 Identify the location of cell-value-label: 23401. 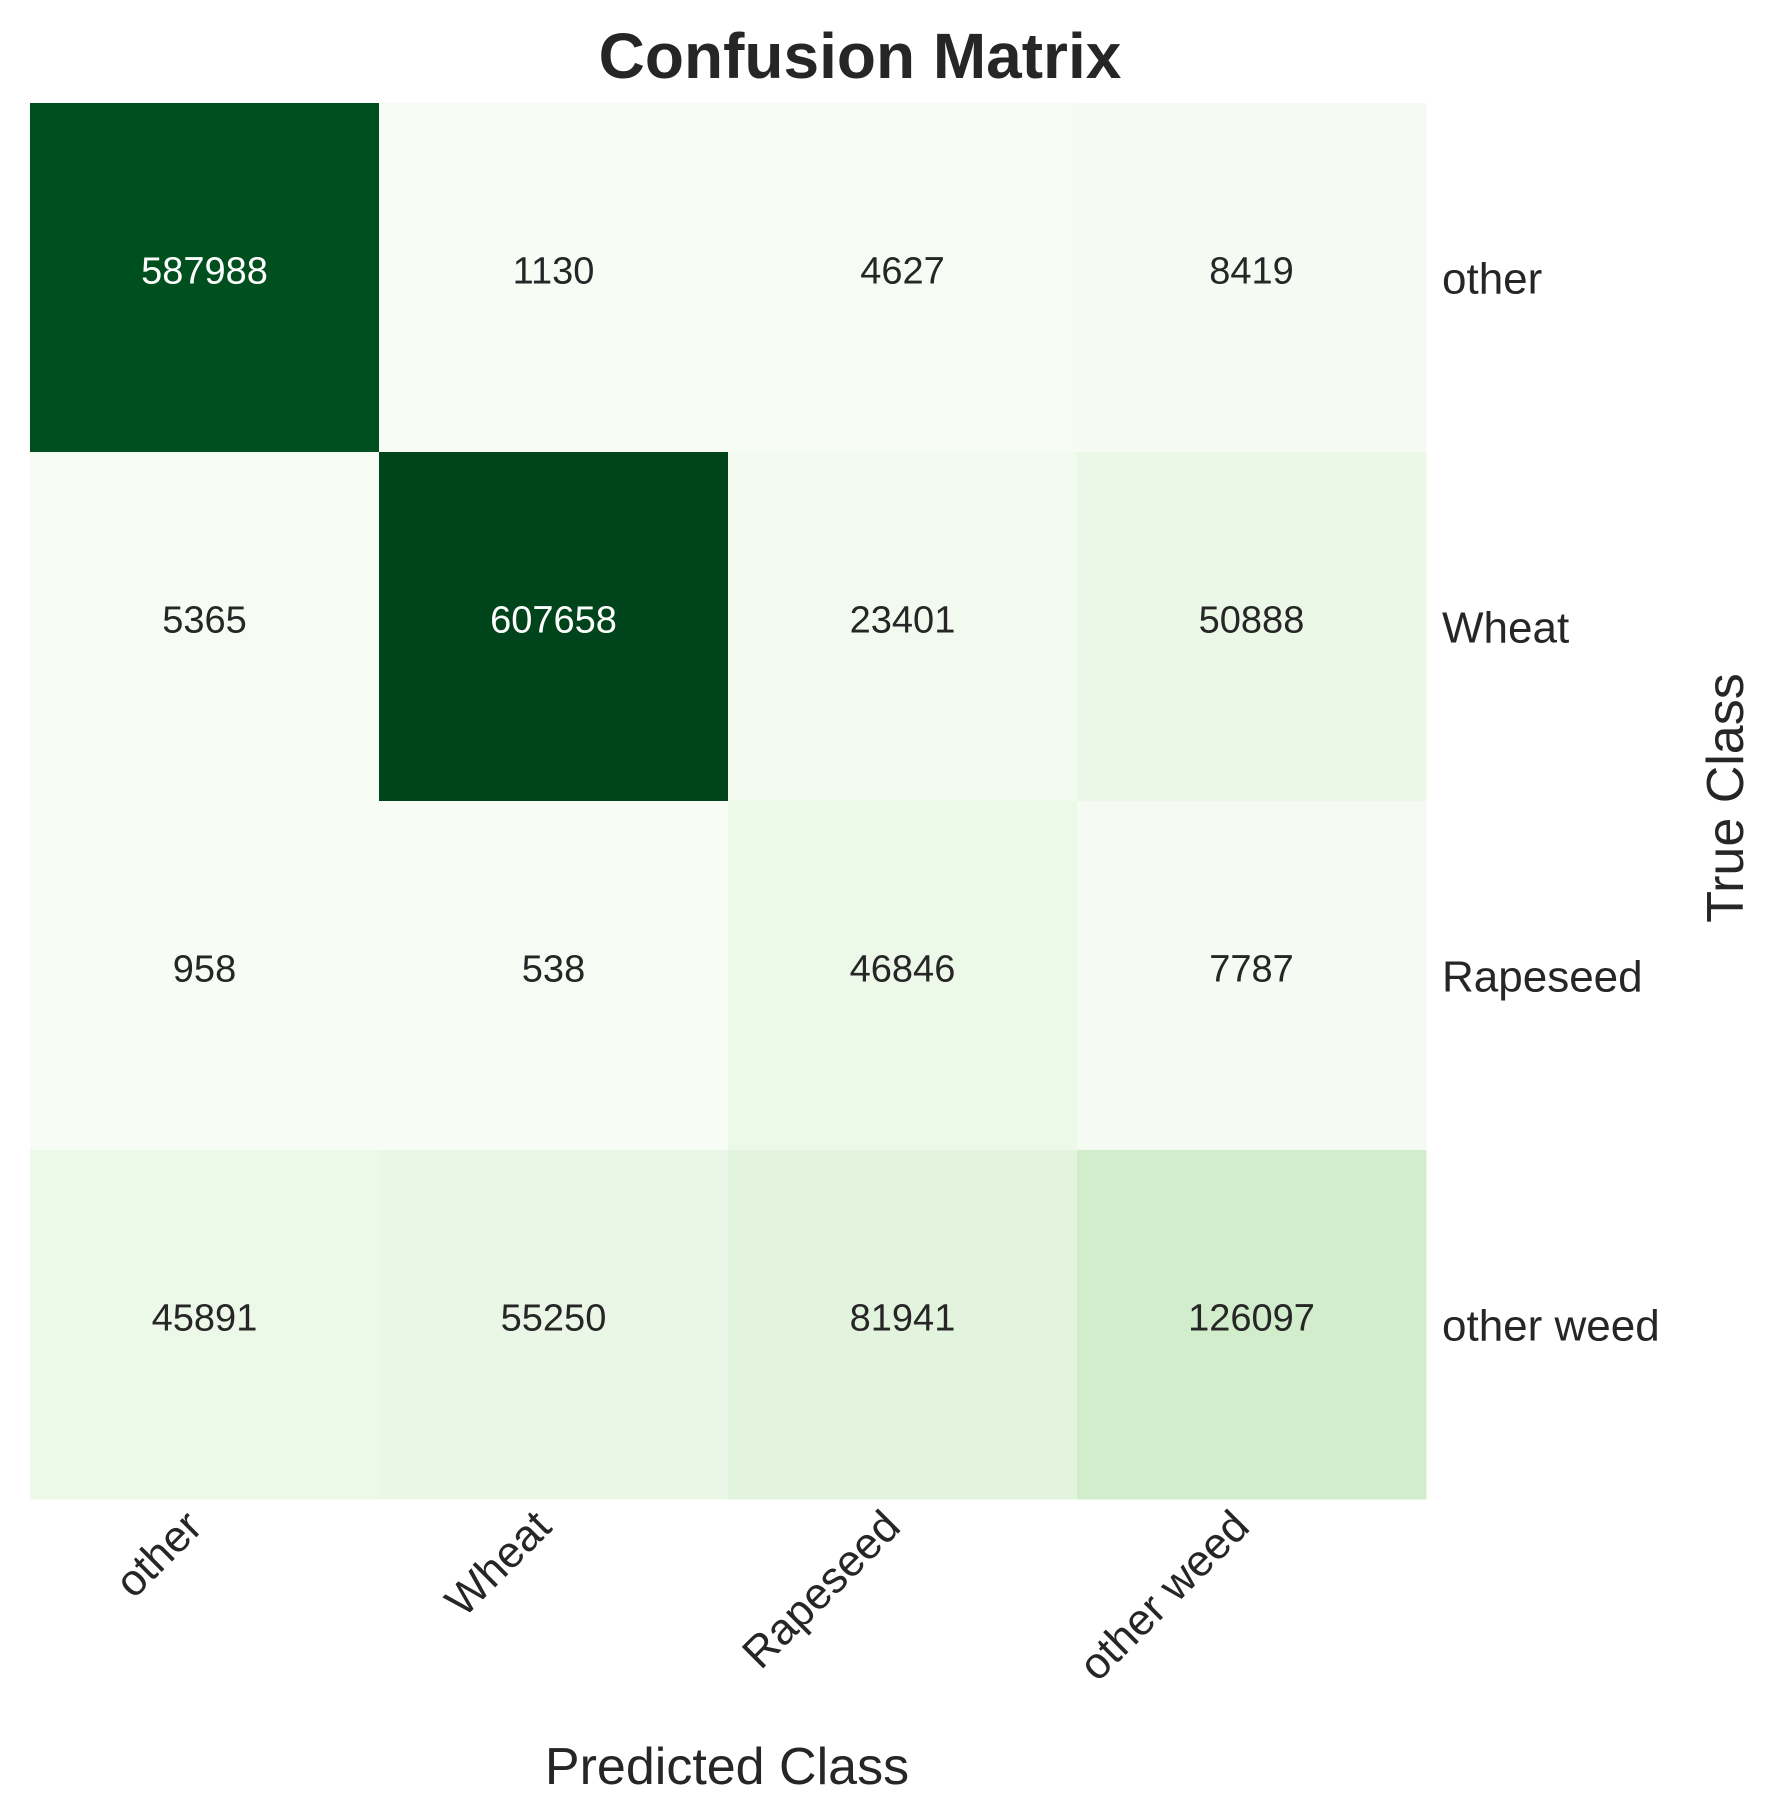
(903, 621).